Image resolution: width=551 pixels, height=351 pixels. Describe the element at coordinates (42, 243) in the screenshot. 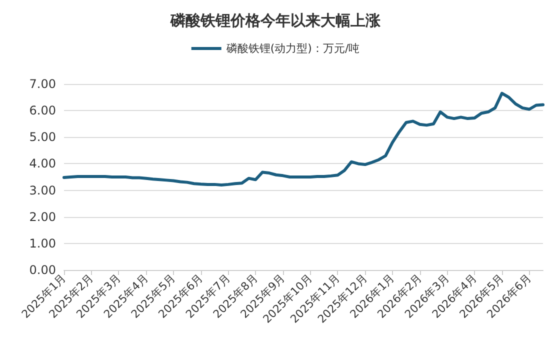

I see `y-tick-label: 1.00` at that location.